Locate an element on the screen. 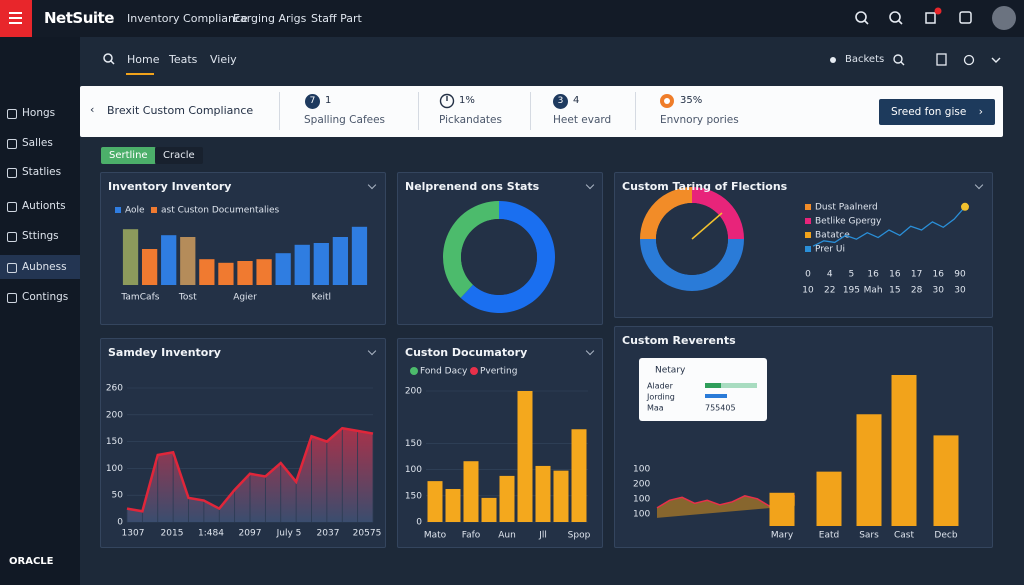 The image size is (1024, 585). stat-label: Envnory pories is located at coordinates (699, 120).